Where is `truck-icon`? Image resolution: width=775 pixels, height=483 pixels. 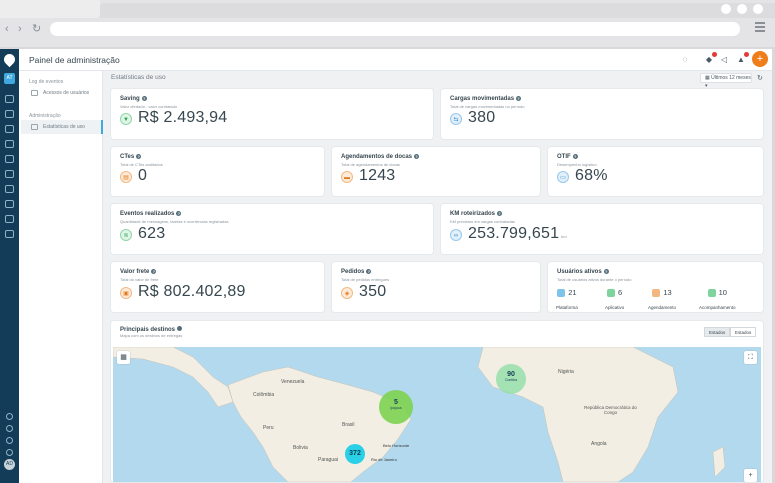 truck-icon is located at coordinates (9, 99).